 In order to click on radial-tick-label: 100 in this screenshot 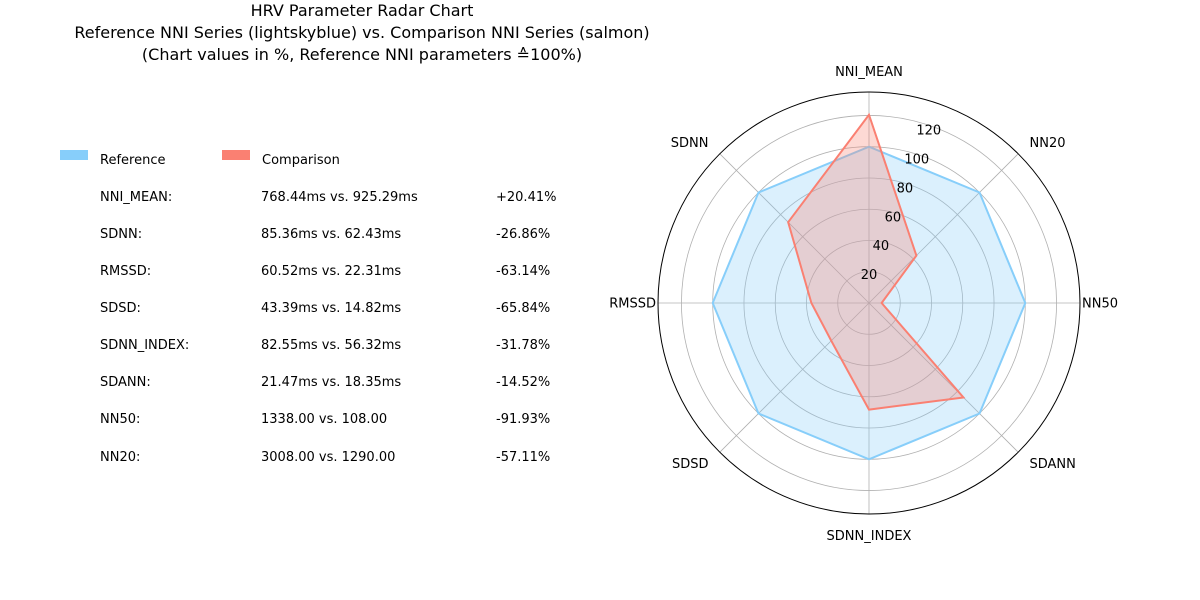, I will do `click(916, 160)`.